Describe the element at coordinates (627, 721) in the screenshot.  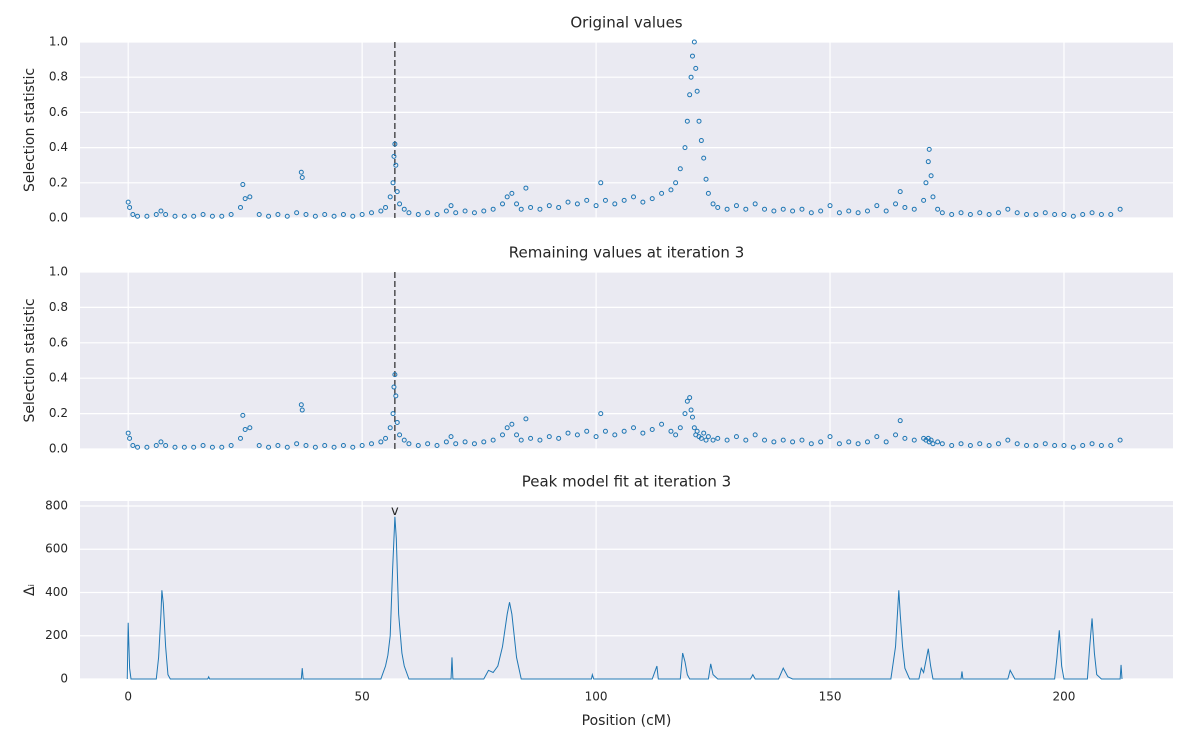
I see `x-axis-label: Position (cM)` at that location.